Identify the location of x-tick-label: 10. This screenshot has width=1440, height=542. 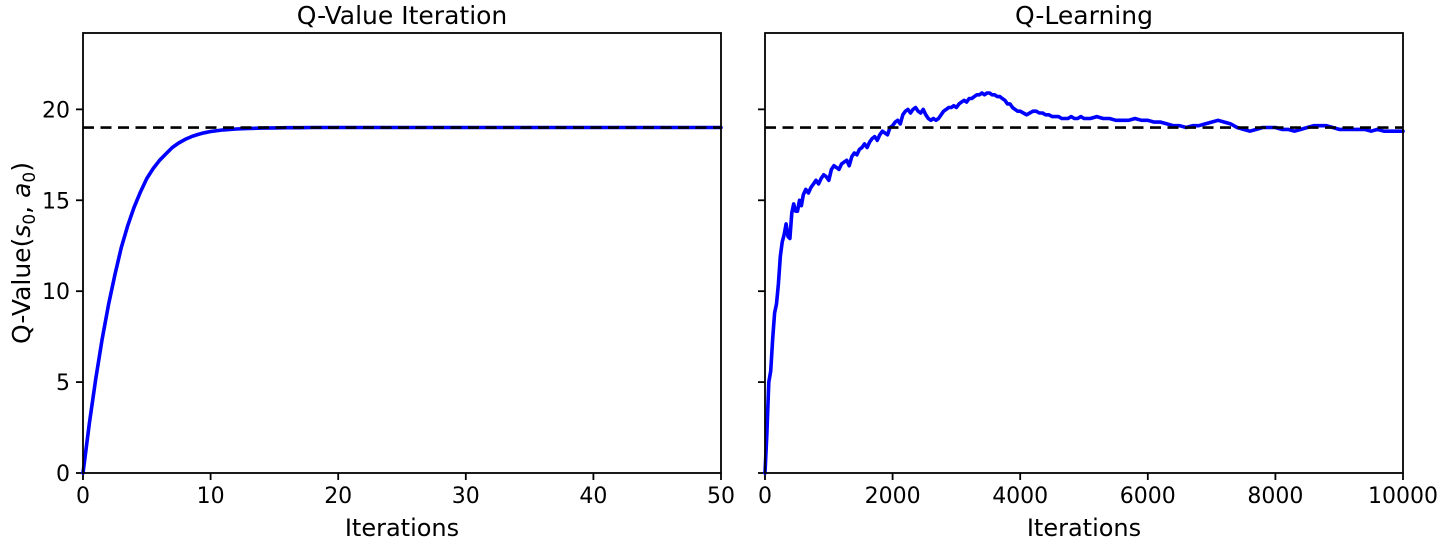
(211, 496).